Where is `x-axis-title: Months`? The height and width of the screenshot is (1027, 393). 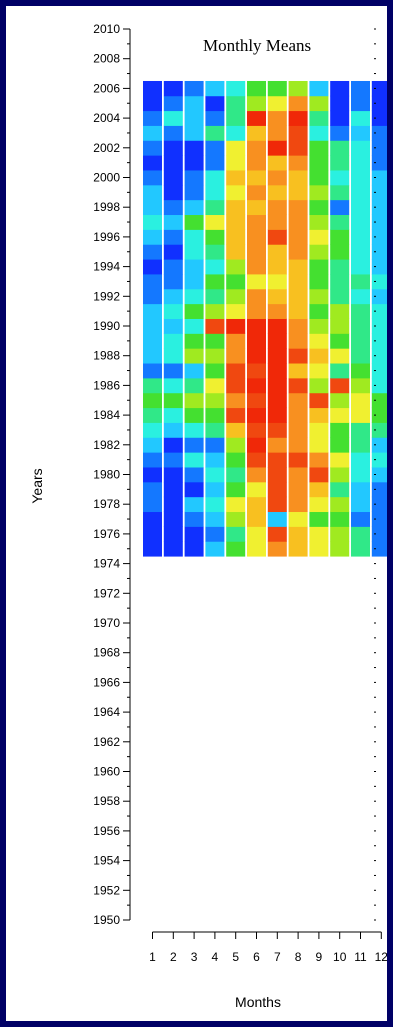
x-axis-title: Months is located at coordinates (258, 1002).